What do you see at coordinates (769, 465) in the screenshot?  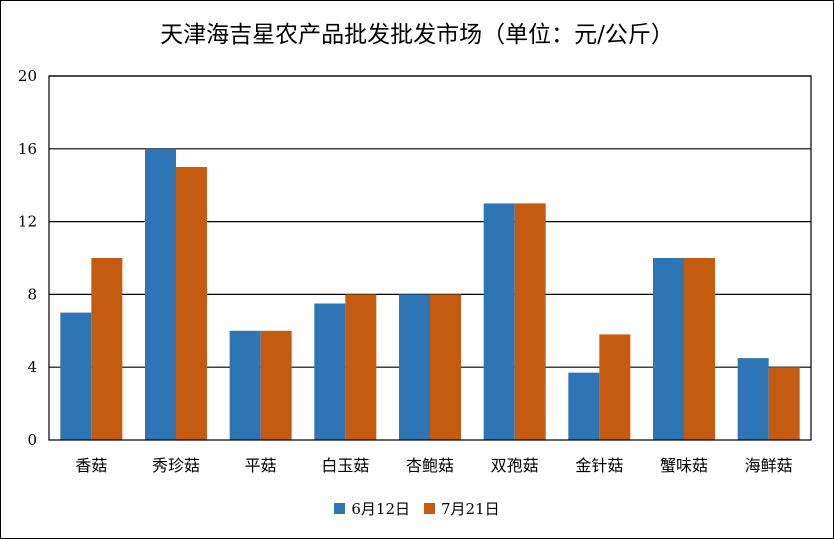 I see `x-tick-label: 海鲜菇` at bounding box center [769, 465].